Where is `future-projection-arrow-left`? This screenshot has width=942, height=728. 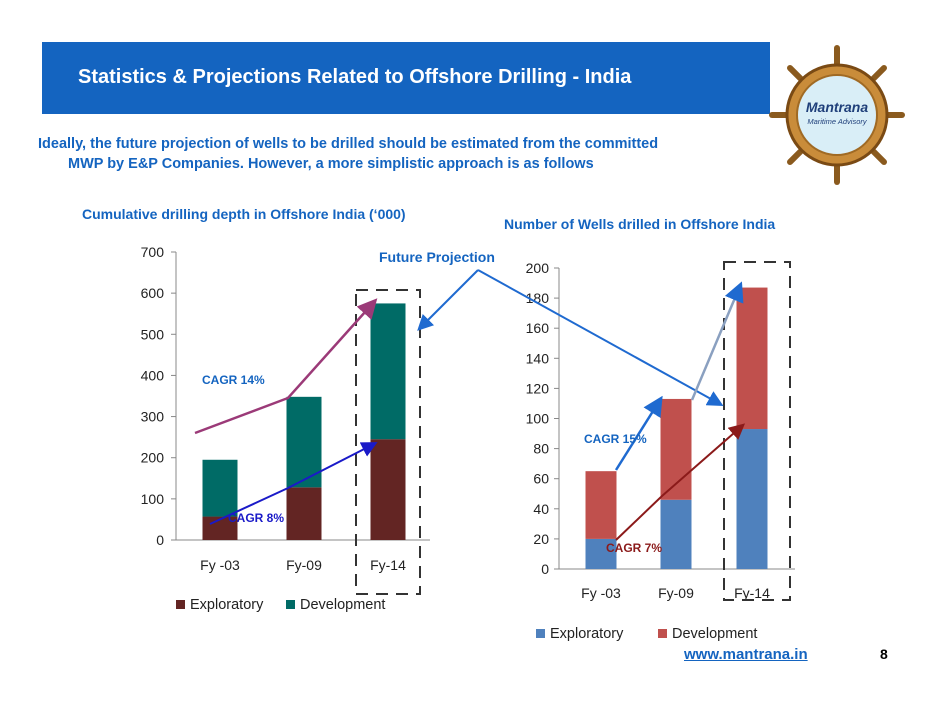
future-projection-arrow-left is located at coordinates (448, 300).